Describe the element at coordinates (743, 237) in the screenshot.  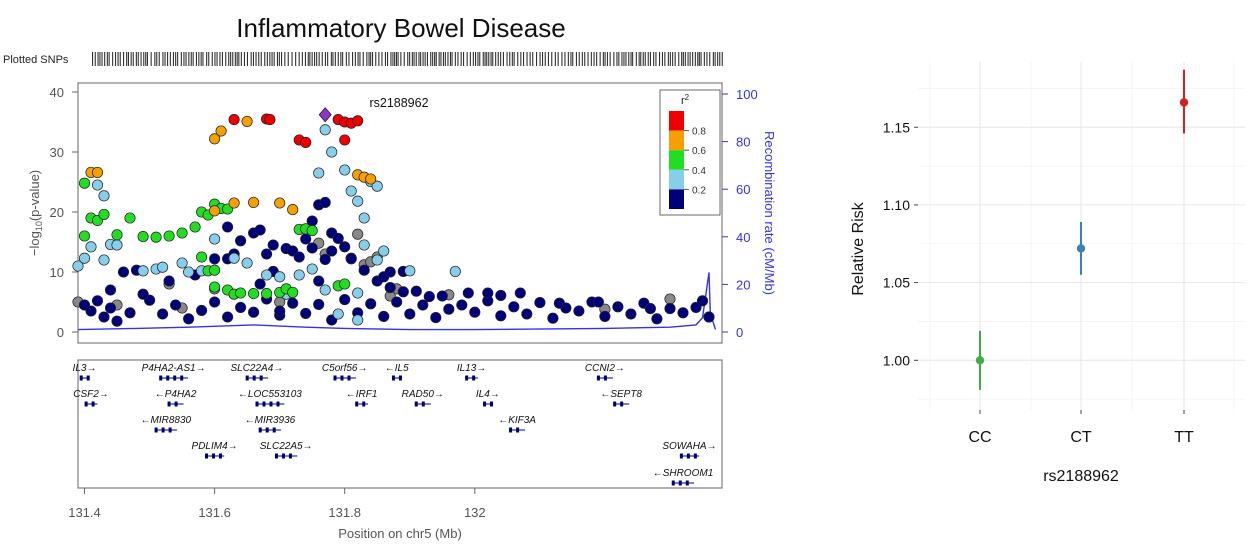
I see `right-axis-tick-label: 40` at that location.